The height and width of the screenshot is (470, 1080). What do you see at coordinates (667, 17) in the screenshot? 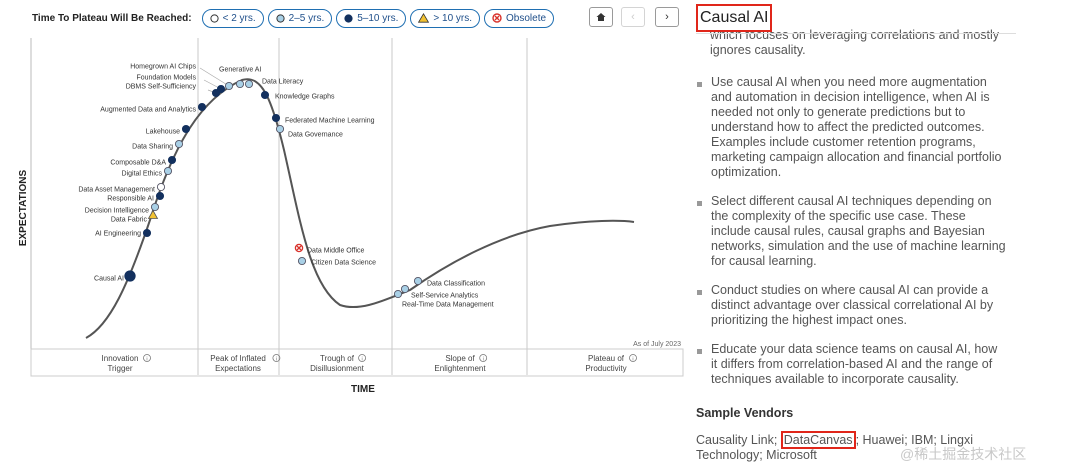
I see `next-button: ›` at bounding box center [667, 17].